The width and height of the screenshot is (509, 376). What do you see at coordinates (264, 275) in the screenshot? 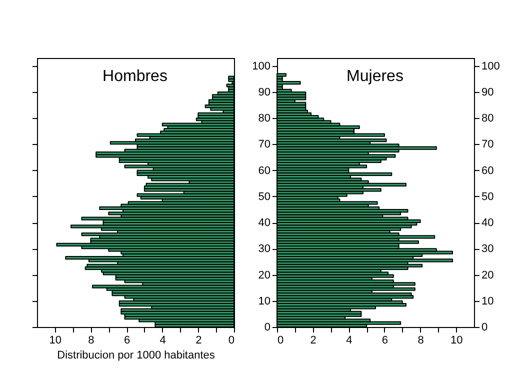
I see `y-tick-label: 20` at bounding box center [264, 275].